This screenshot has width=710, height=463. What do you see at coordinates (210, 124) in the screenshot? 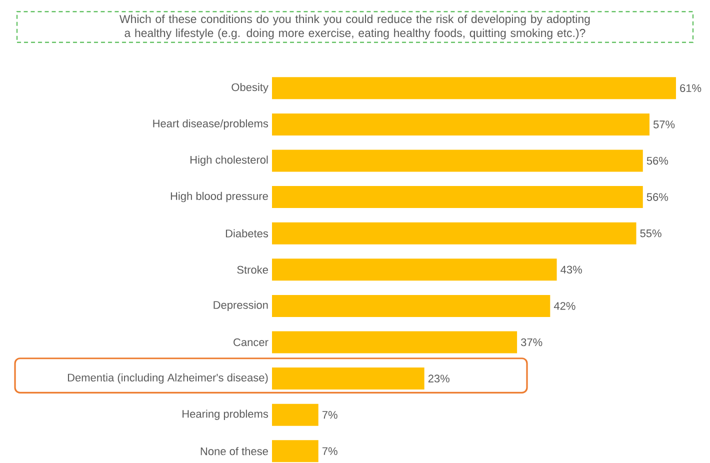
I see `y-tick-label: Heart disease/problems` at bounding box center [210, 124].